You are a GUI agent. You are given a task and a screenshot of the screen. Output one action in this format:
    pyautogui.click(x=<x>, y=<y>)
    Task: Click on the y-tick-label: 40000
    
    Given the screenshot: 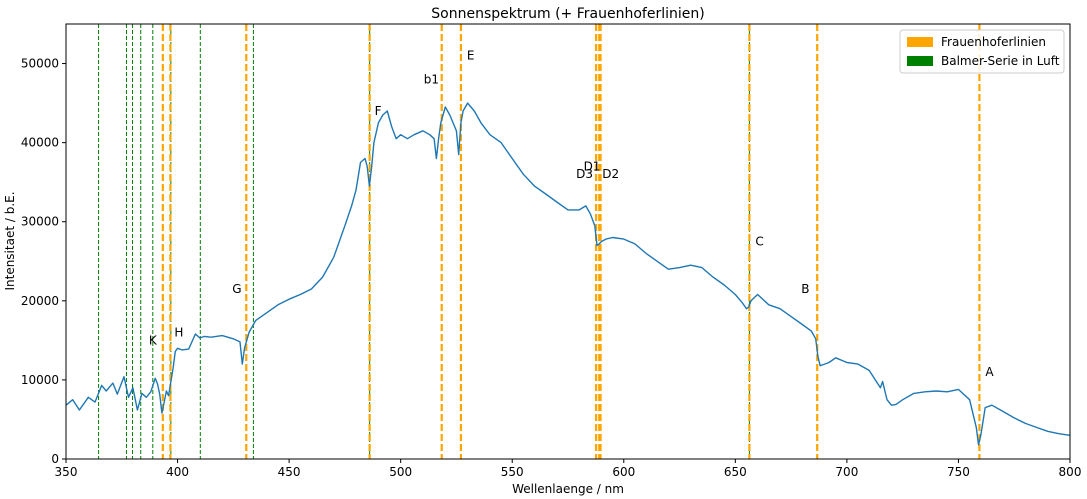 What is the action you would take?
    pyautogui.click(x=40, y=143)
    